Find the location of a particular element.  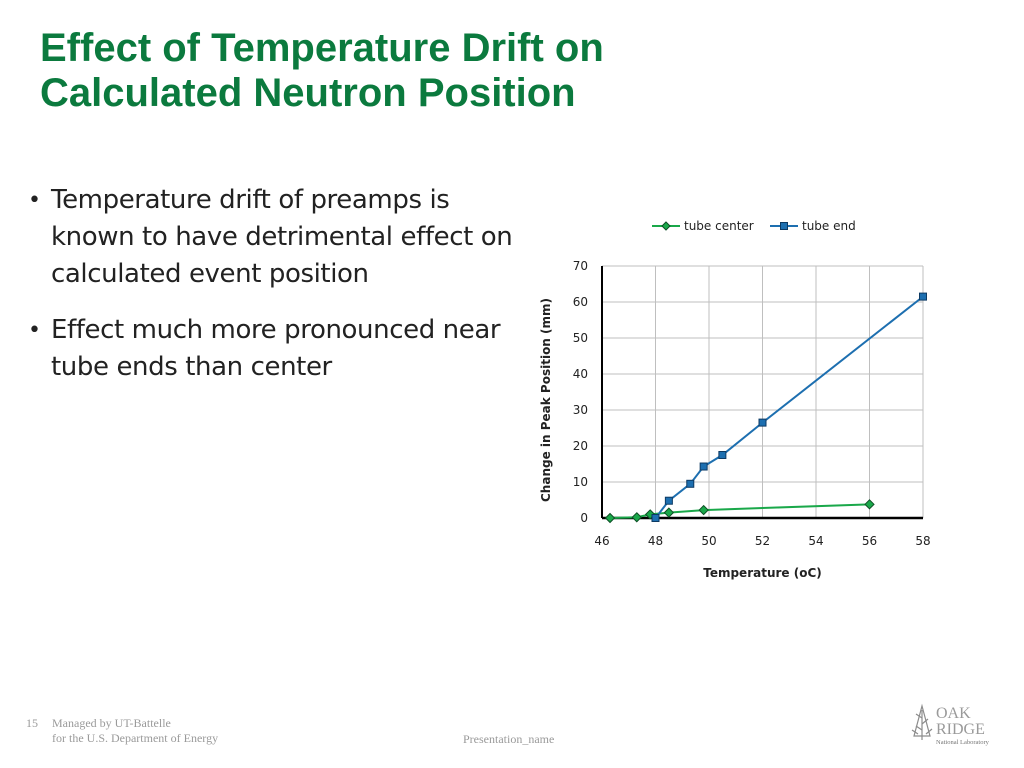

slide-number: 15 is located at coordinates (32, 723).